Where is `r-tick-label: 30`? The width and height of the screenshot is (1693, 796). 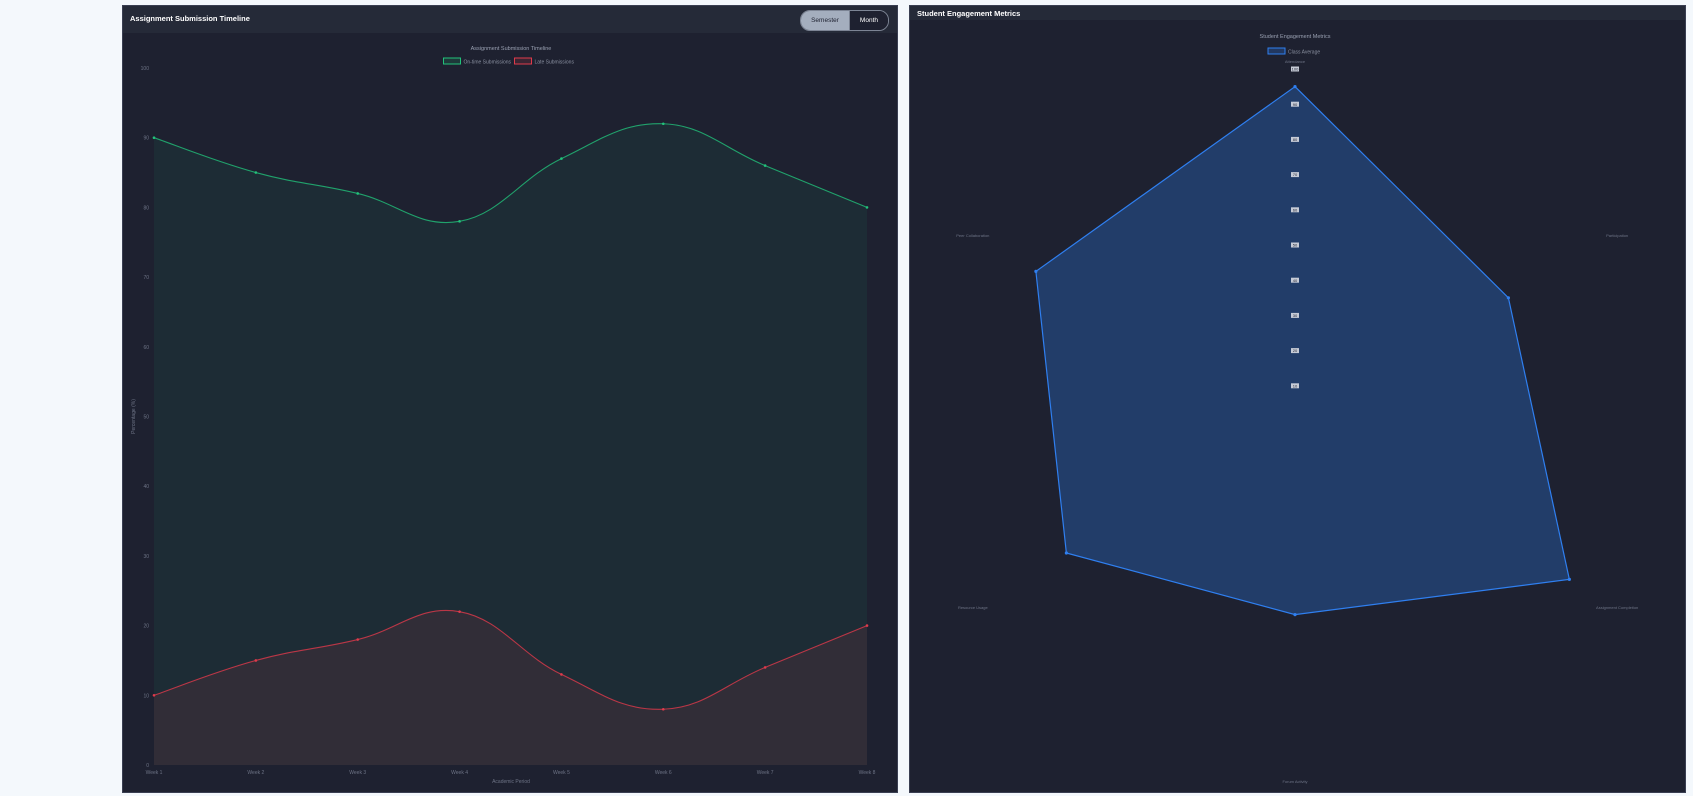
r-tick-label: 30 is located at coordinates (1295, 315).